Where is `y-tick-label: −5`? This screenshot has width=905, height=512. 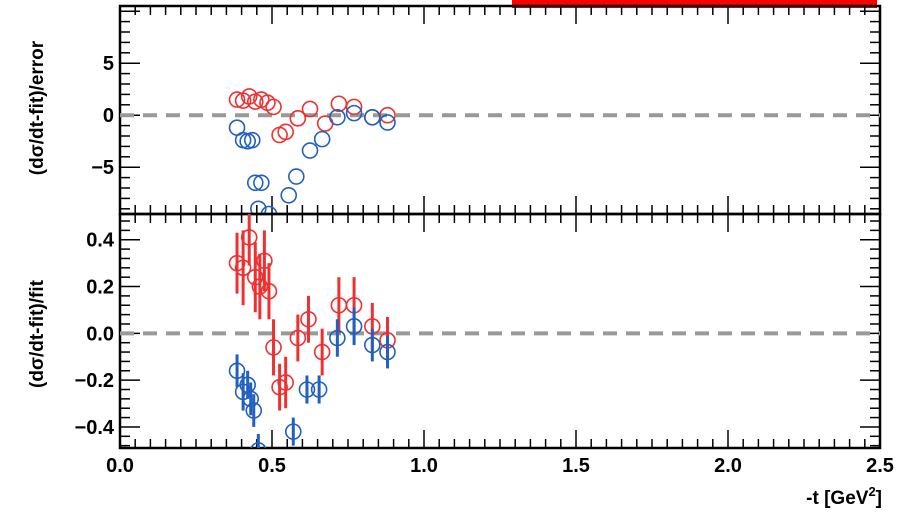 y-tick-label: −5 is located at coordinates (102, 168).